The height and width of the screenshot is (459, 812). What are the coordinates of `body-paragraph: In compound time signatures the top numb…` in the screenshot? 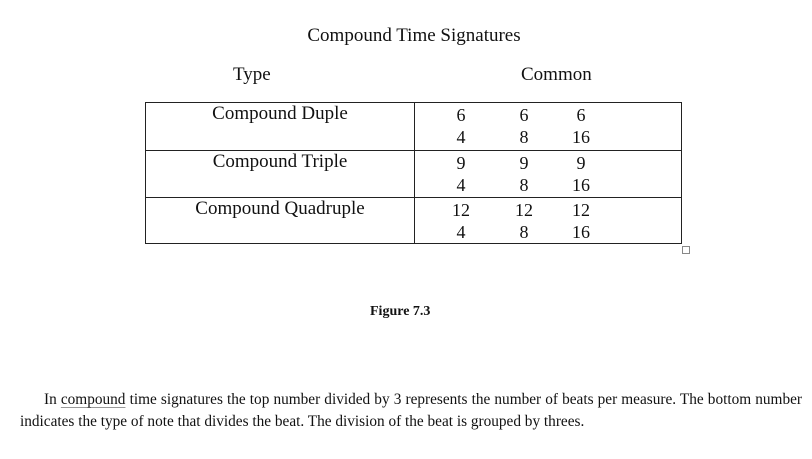 It's located at (411, 410).